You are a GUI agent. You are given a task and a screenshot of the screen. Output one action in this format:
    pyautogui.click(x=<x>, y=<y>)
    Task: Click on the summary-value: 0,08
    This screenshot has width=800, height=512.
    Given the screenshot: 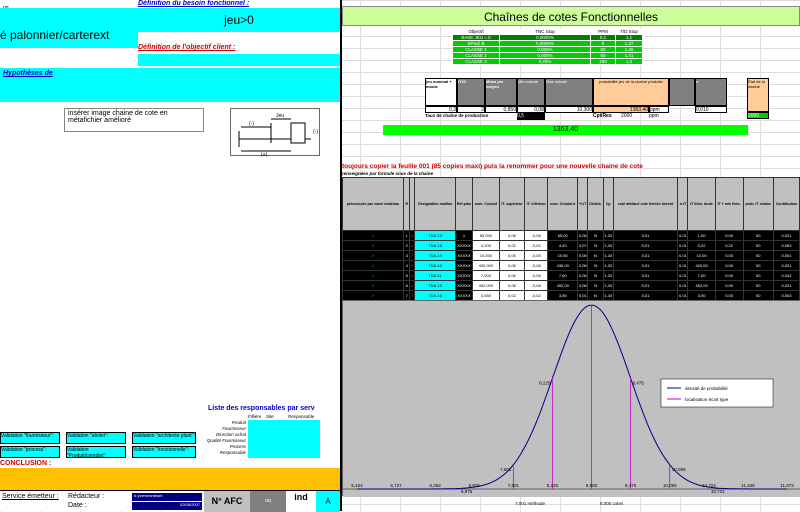 What is the action you would take?
    pyautogui.click(x=531, y=109)
    